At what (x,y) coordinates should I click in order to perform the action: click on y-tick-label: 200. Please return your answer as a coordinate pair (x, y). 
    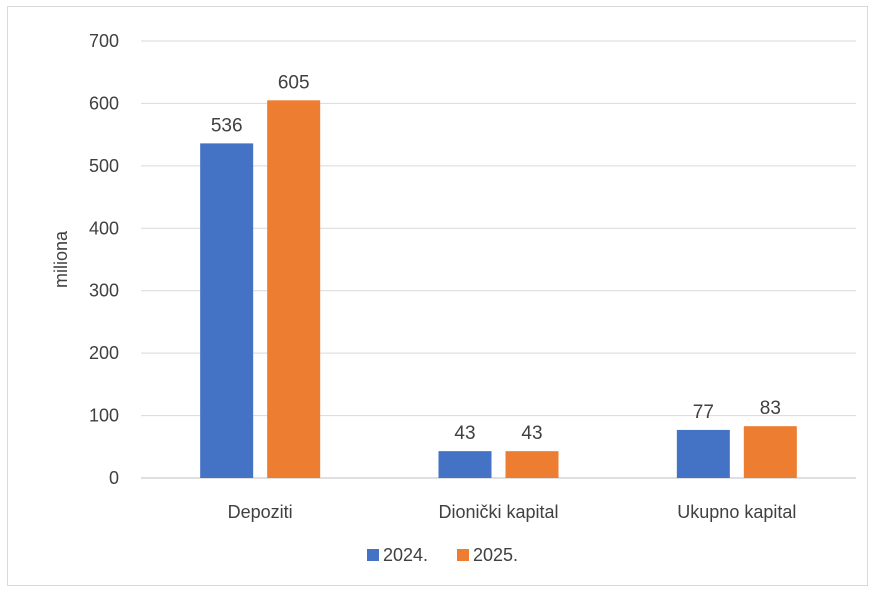
    Looking at the image, I should click on (104, 353).